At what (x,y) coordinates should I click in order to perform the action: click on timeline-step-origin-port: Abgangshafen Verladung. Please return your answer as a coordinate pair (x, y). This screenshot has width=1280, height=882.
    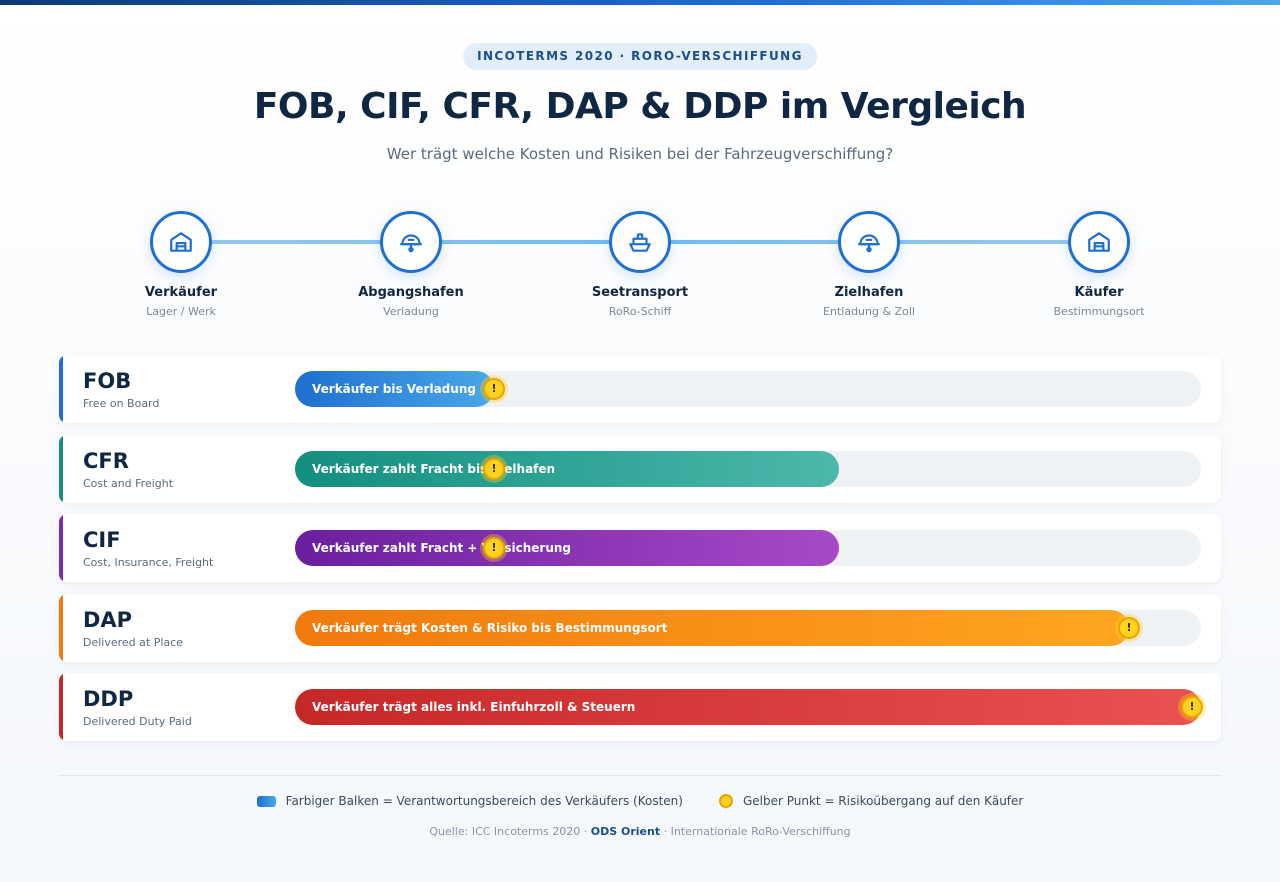
    Looking at the image, I should click on (411, 264).